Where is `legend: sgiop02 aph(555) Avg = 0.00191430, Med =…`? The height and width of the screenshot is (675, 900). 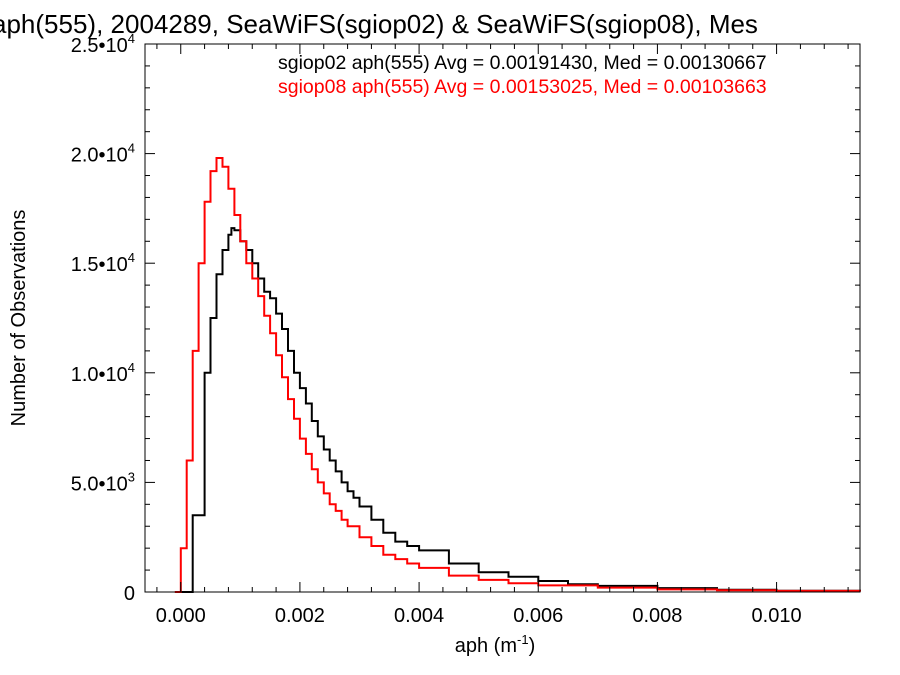 legend: sgiop02 aph(555) Avg = 0.00191430, Med =… is located at coordinates (522, 75).